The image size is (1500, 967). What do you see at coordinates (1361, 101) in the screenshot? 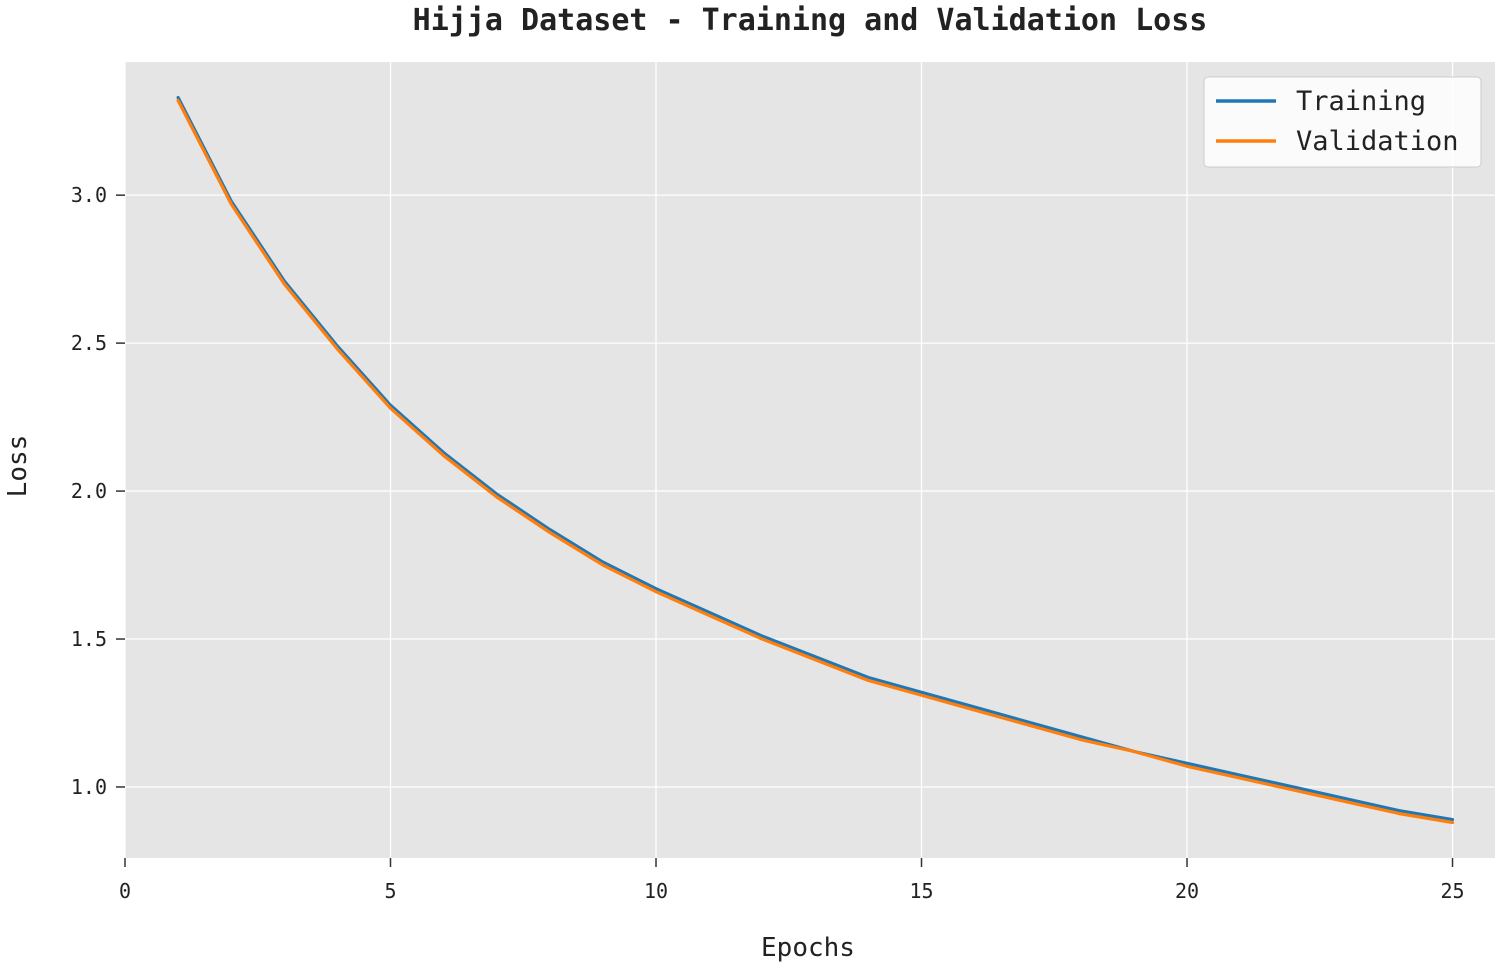
I see `legend-label-training: Training` at bounding box center [1361, 101].